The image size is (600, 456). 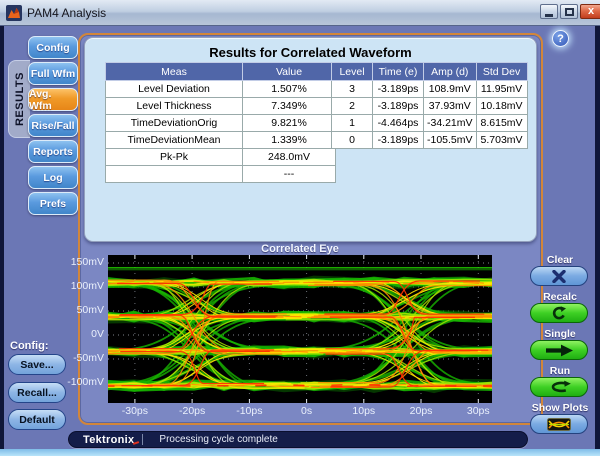 I want to click on x-axis-tick-label: 30ps, so click(x=478, y=411).